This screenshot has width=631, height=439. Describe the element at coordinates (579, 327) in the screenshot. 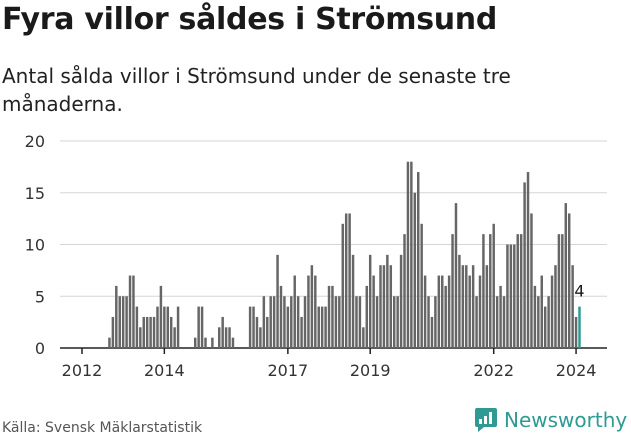

I see `highlighted-bar` at that location.